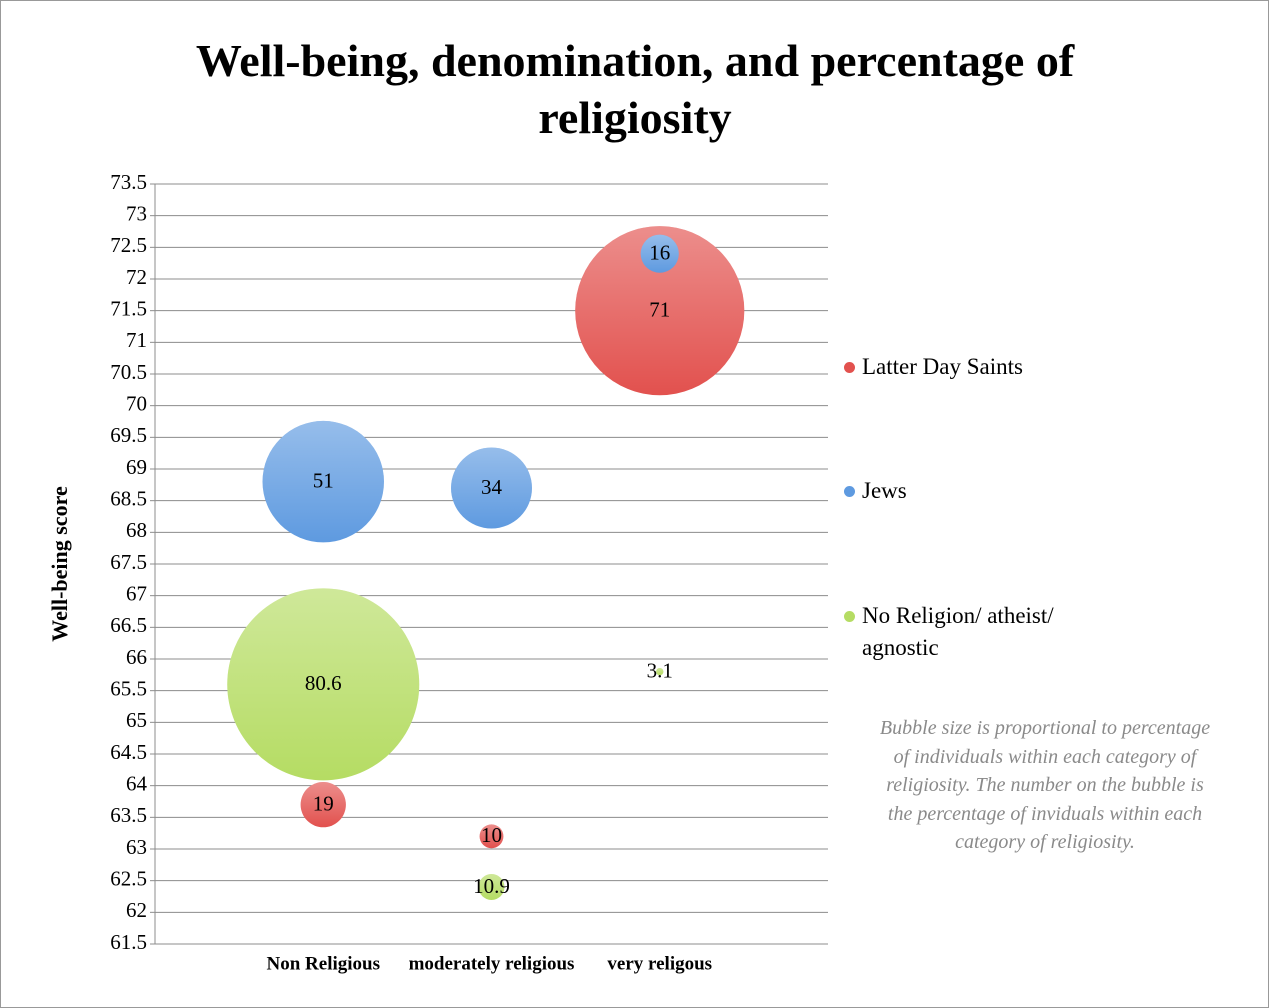  Describe the element at coordinates (958, 631) in the screenshot. I see `legend-entry: No Religion/ atheist/ agnostic` at that location.